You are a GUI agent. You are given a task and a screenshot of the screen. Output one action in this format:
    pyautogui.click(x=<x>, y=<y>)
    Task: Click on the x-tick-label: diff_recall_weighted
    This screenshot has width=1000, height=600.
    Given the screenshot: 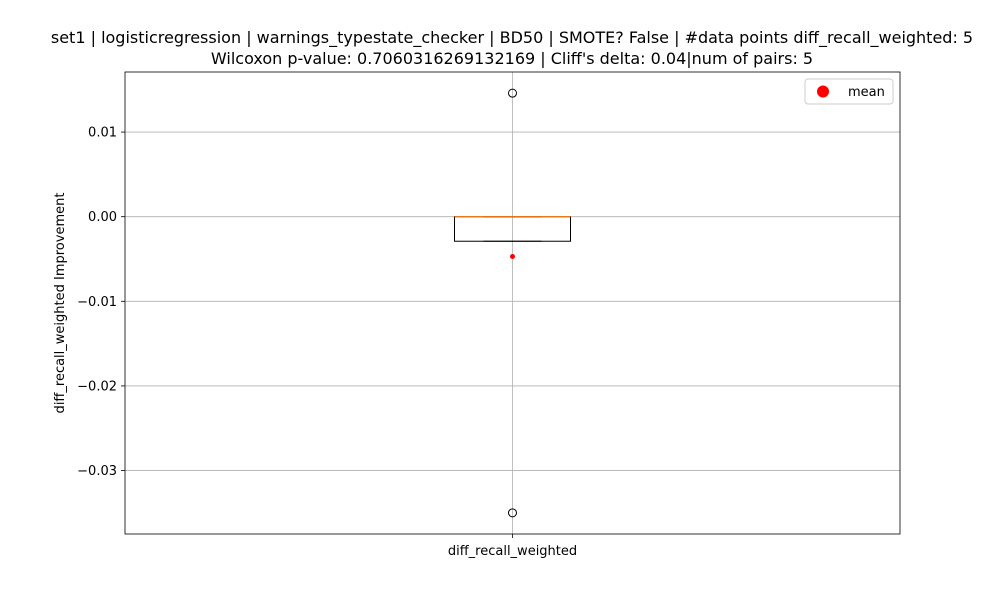 What is the action you would take?
    pyautogui.click(x=512, y=551)
    